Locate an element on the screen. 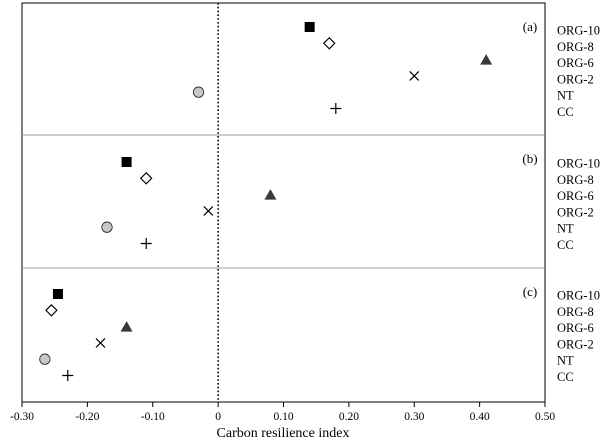 Image resolution: width=610 pixels, height=443 pixels. x-tick-label: 0.10 is located at coordinates (283, 417).